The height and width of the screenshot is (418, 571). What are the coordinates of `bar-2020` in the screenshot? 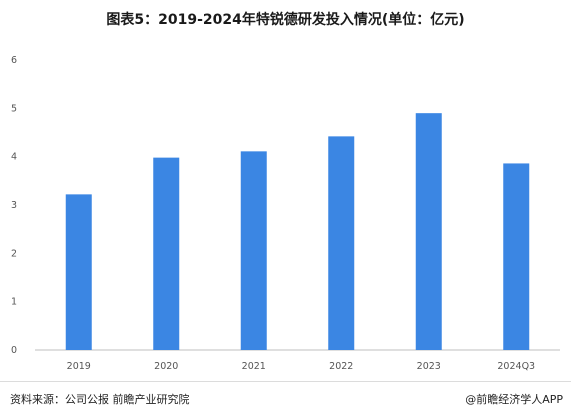 It's located at (166, 253).